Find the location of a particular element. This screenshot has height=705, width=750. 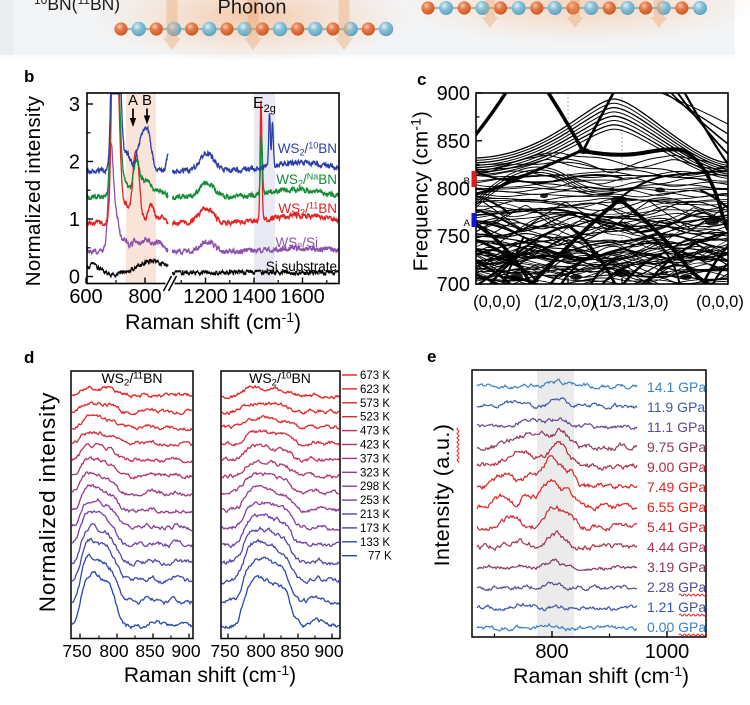

svg-text: 77 K is located at coordinates (380, 557).